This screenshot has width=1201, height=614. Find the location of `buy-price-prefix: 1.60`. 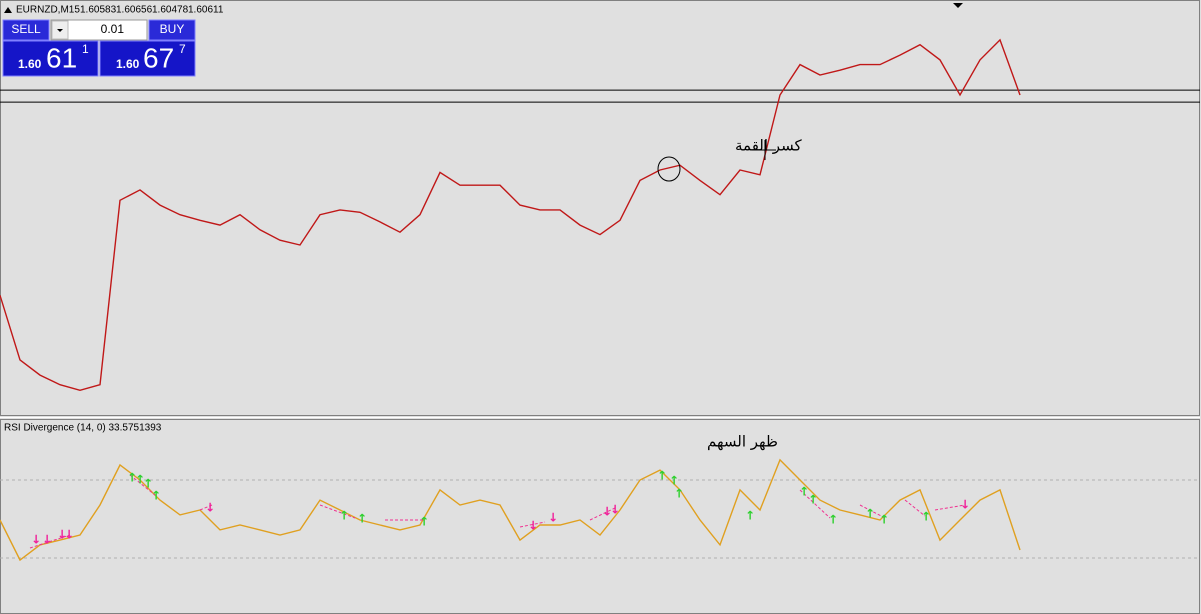

buy-price-prefix: 1.60 is located at coordinates (128, 64).